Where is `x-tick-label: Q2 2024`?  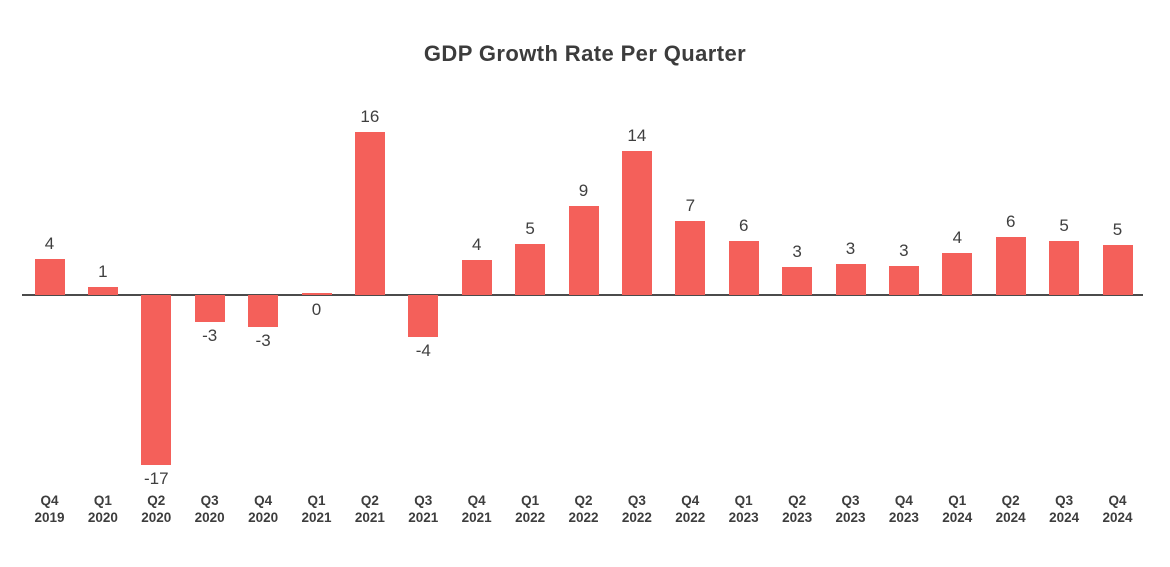
x-tick-label: Q2 2024 is located at coordinates (1011, 509).